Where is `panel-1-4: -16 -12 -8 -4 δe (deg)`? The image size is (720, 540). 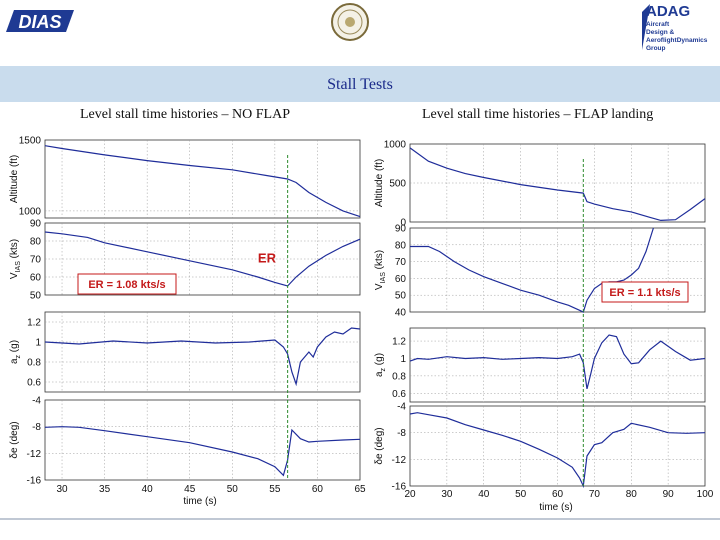 panel-1-4: -16 -12 -8 -4 δe (deg) is located at coordinates (185, 441).